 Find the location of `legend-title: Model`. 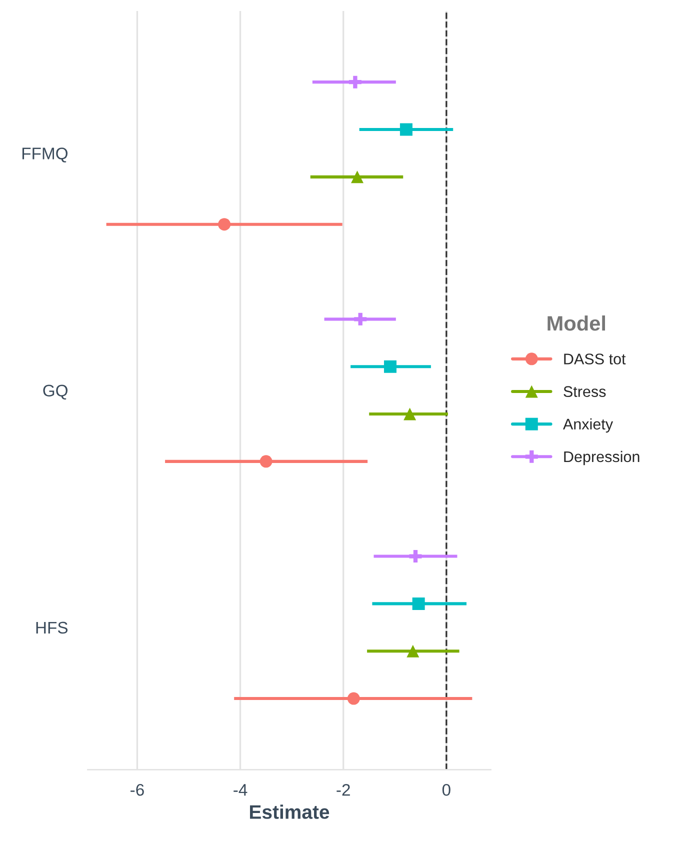

legend-title: Model is located at coordinates (576, 323).